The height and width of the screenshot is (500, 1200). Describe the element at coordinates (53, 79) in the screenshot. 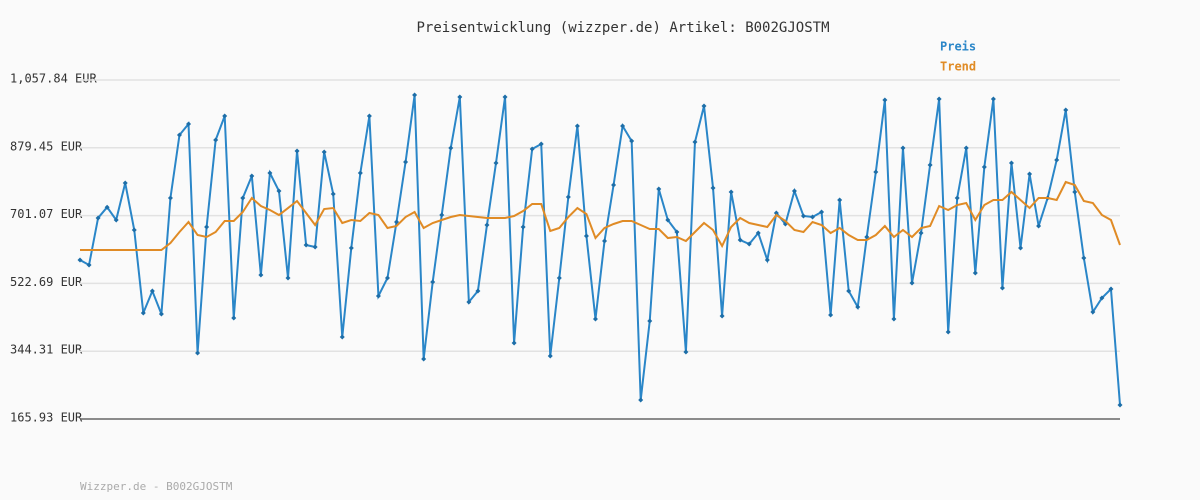

I see `y-tick-label: 1,057.84 EUR` at that location.